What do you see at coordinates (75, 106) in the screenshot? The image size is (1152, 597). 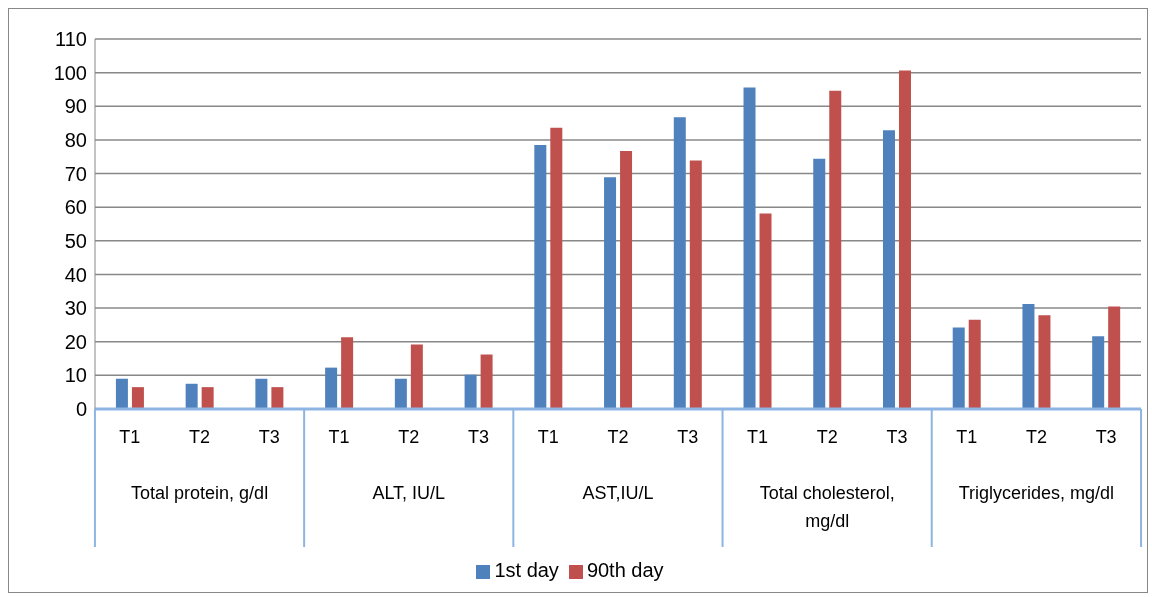 I see `y-tick-label: 90` at bounding box center [75, 106].